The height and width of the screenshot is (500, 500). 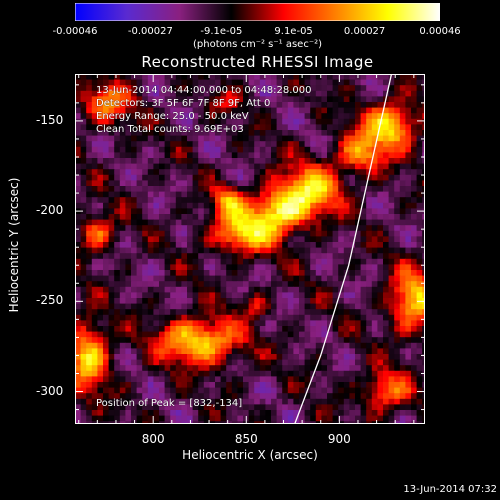 I want to click on colorbar-tick-label: 0.00027, so click(x=364, y=31).